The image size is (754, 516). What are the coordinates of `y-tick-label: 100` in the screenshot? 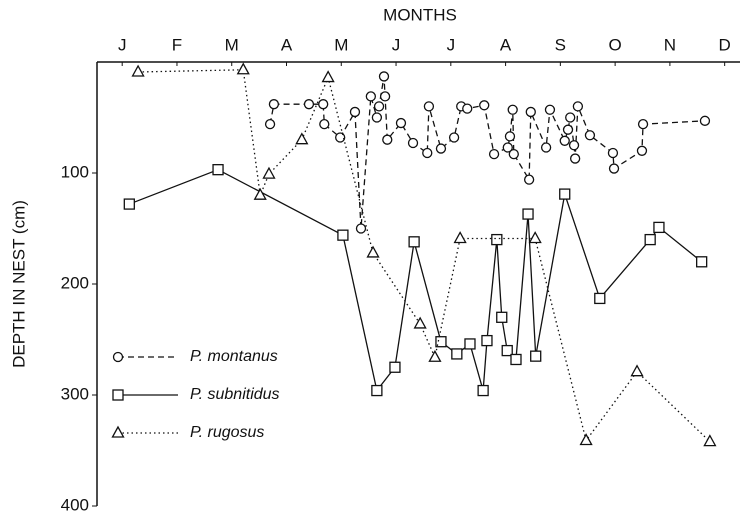 It's located at (75, 171).